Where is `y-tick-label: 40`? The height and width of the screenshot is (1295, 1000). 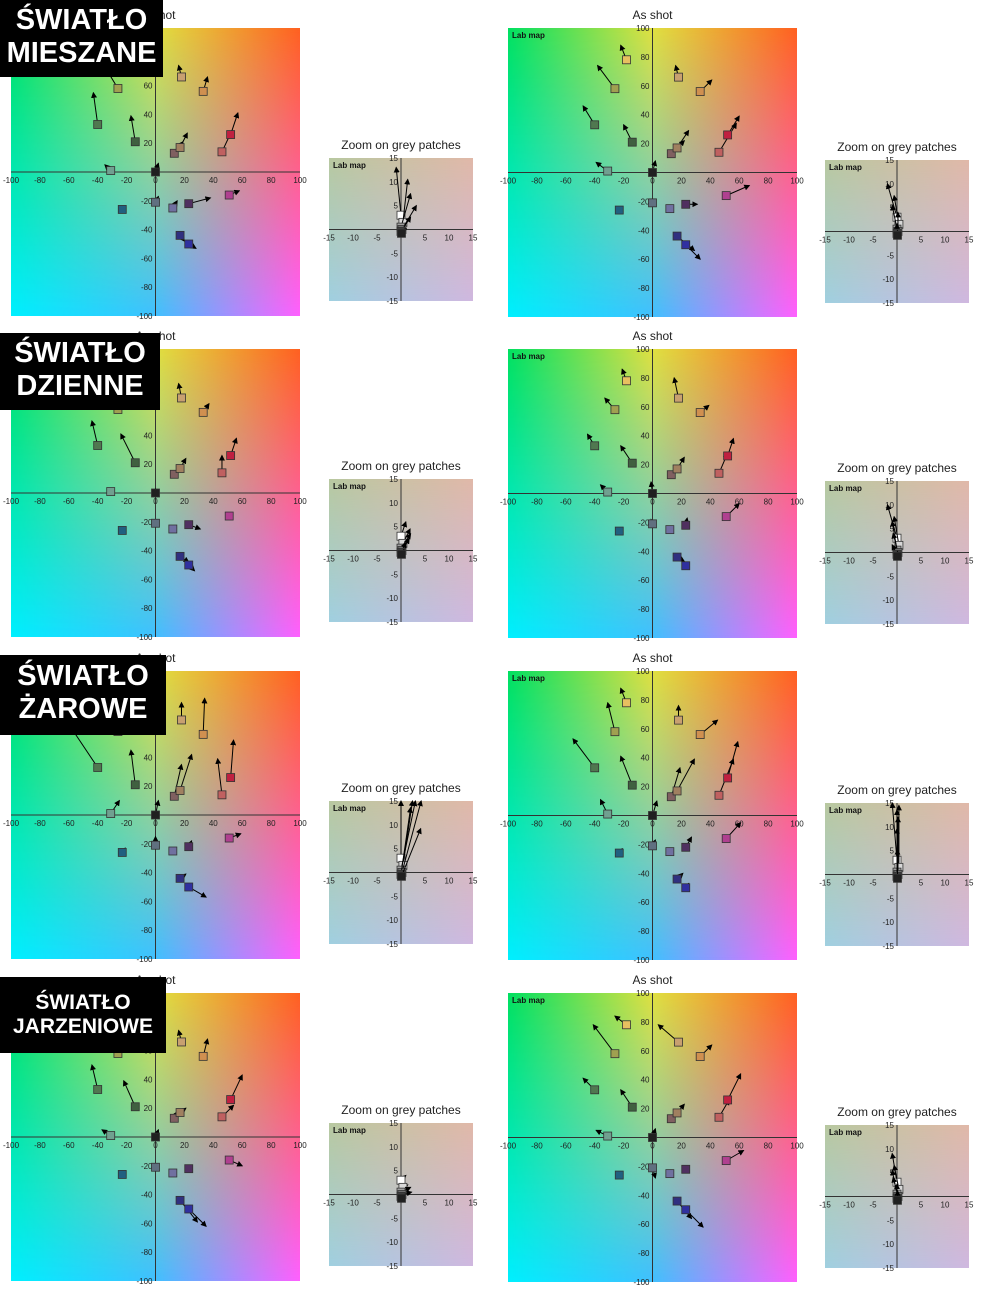 y-tick-label: 40 is located at coordinates (645, 758).